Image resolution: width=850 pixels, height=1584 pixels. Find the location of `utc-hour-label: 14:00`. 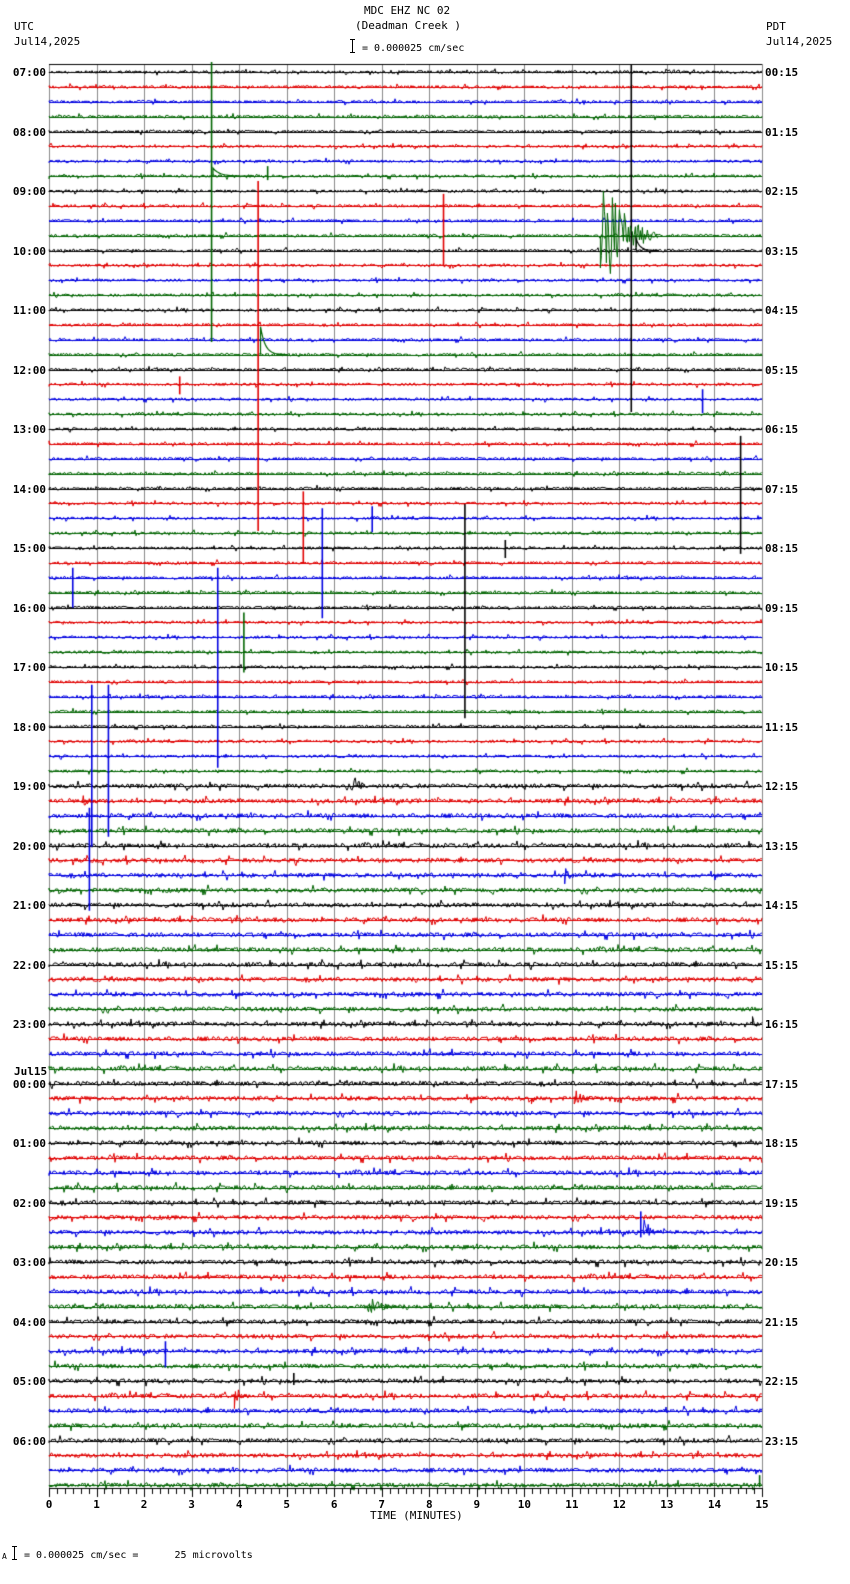

utc-hour-label: 14:00 is located at coordinates (29, 489).